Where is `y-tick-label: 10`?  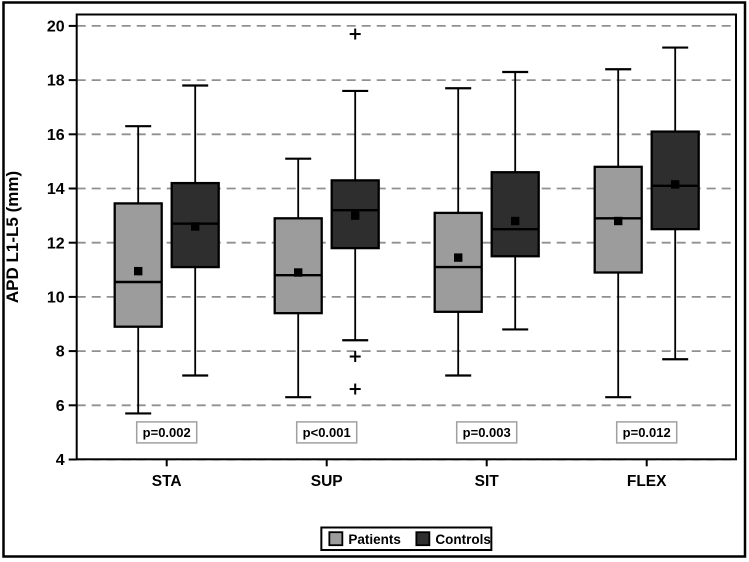 y-tick-label: 10 is located at coordinates (56, 298).